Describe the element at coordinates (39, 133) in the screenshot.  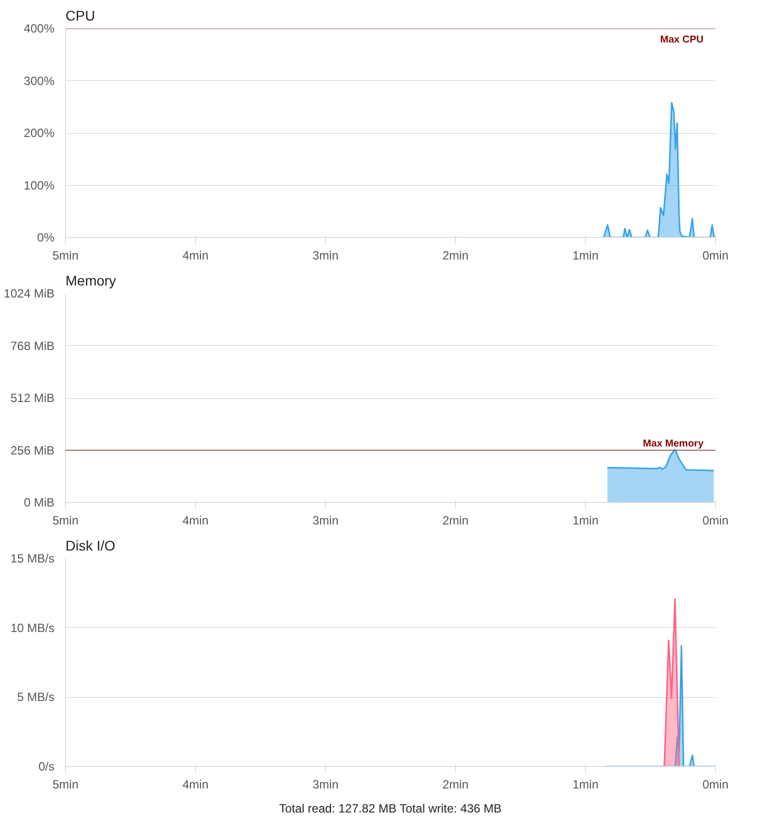
I see `y-tick-label: 200%` at that location.